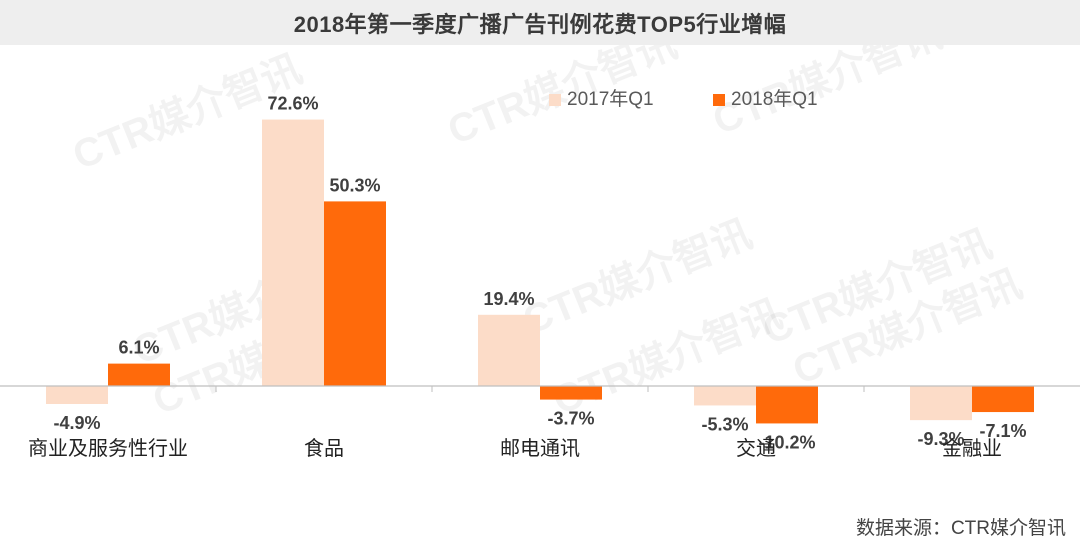 The height and width of the screenshot is (550, 1080). I want to click on data-label-2017q1-2: 19.4%, so click(508, 299).